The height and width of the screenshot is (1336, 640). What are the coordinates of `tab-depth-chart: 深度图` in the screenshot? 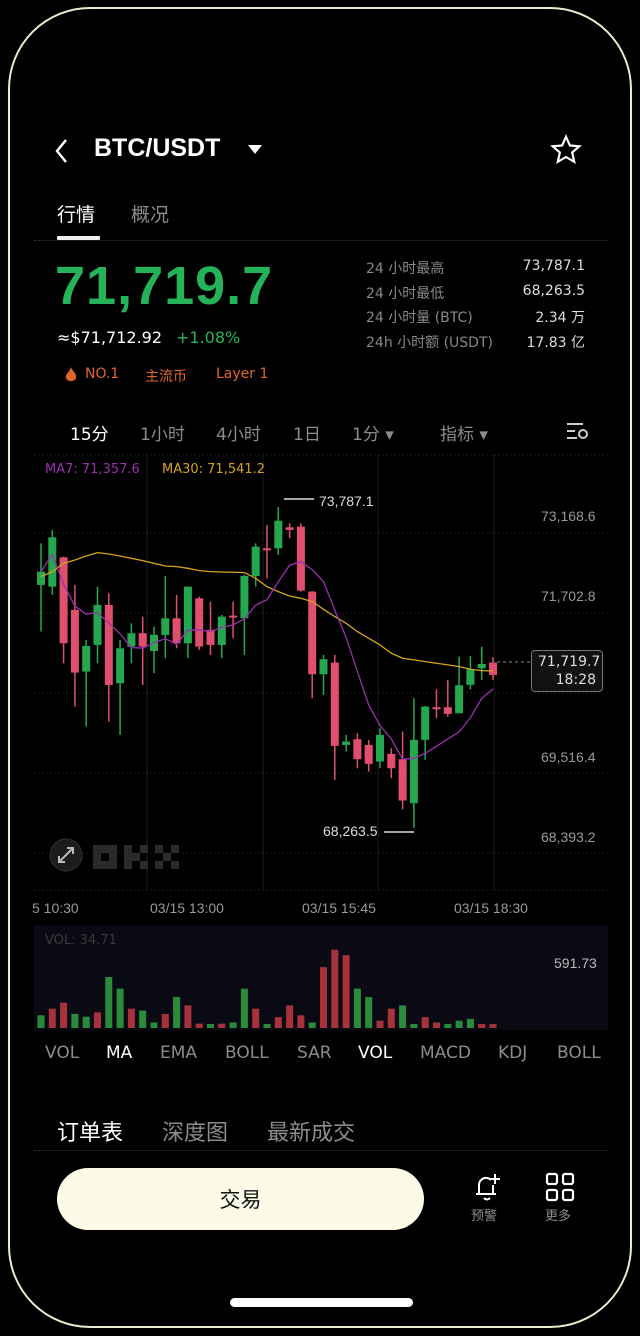 It's located at (195, 1133).